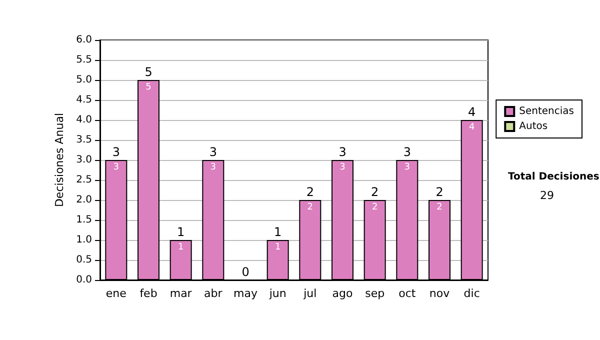 This screenshot has height=340, width=600. Describe the element at coordinates (472, 112) in the screenshot. I see `total-label: 4` at that location.